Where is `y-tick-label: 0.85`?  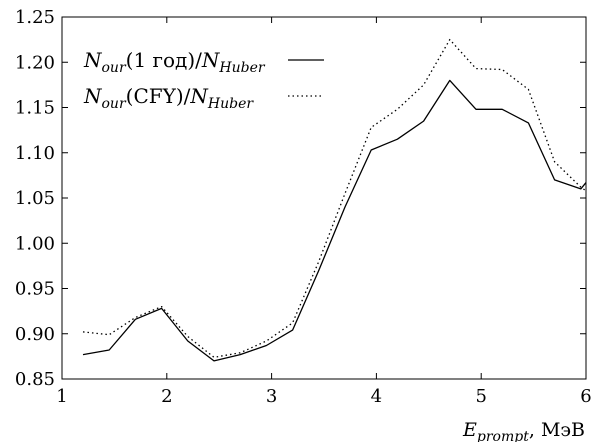 y-tick-label: 0.85 is located at coordinates (35, 379).